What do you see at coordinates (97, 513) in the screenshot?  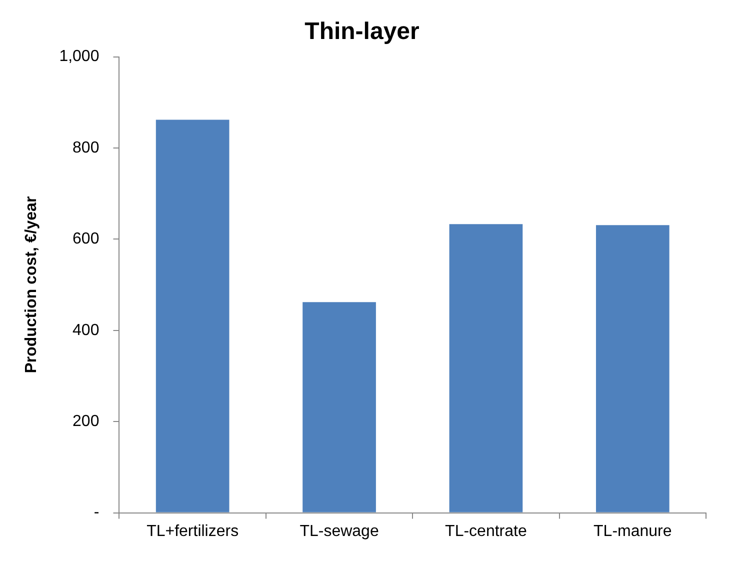 I see `y-tick-label: -` at bounding box center [97, 513].